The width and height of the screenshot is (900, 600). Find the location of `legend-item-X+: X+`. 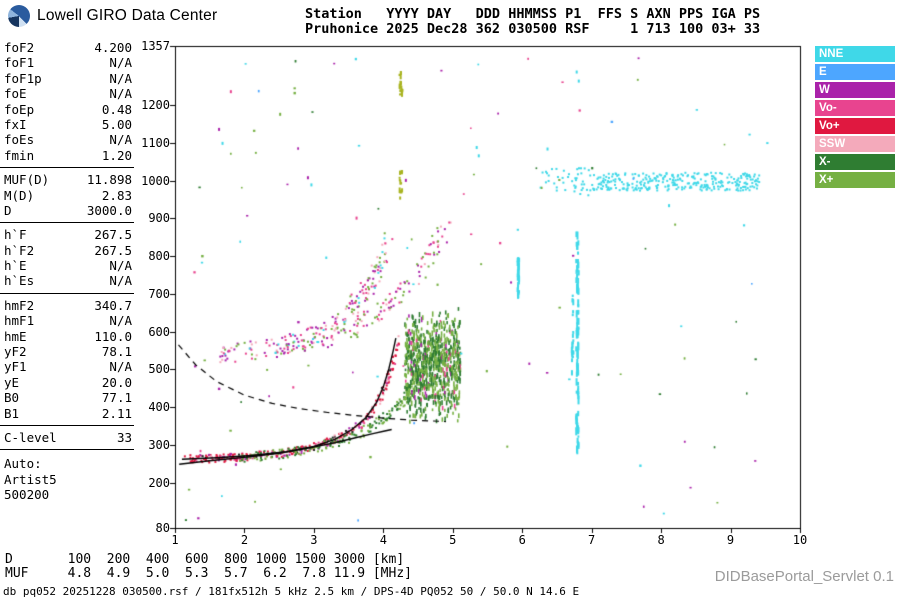

legend-item-X+: X+ is located at coordinates (855, 180).